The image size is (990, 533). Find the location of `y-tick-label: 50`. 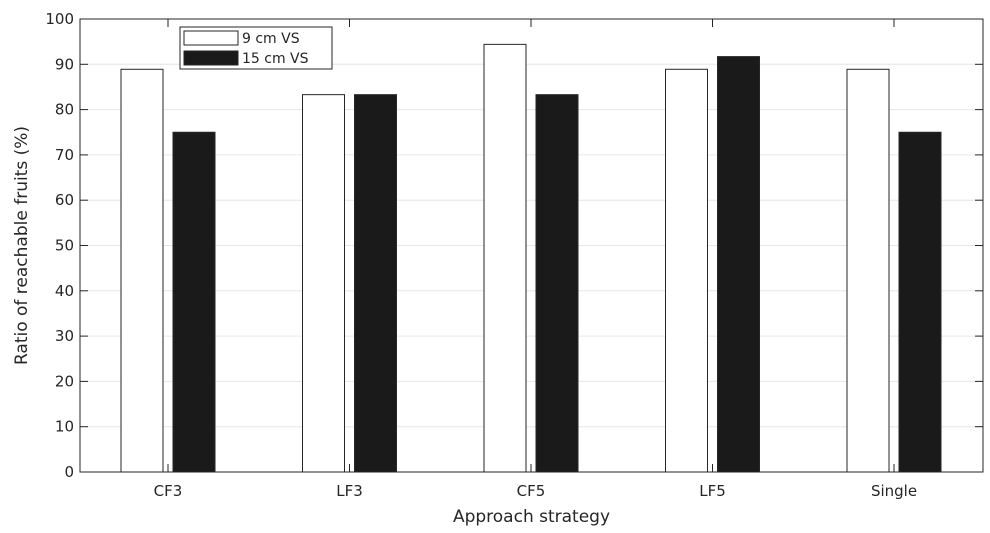

y-tick-label: 50 is located at coordinates (64, 246).